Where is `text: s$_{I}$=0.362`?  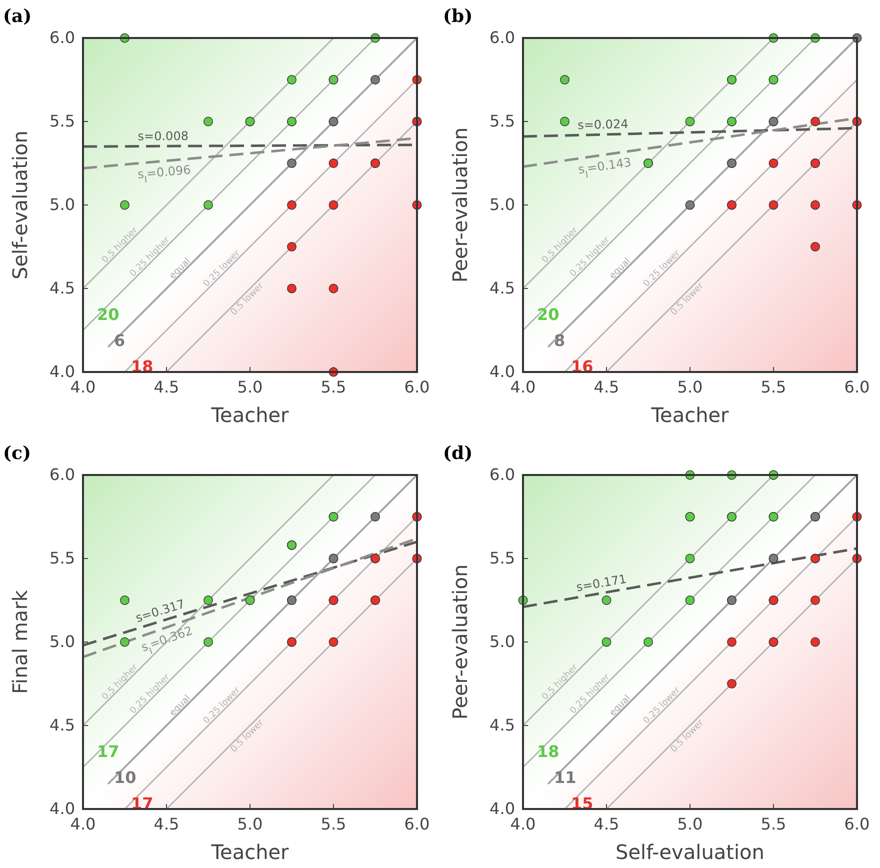
text: s$_{I}$=0.362 is located at coordinates (166, 640).